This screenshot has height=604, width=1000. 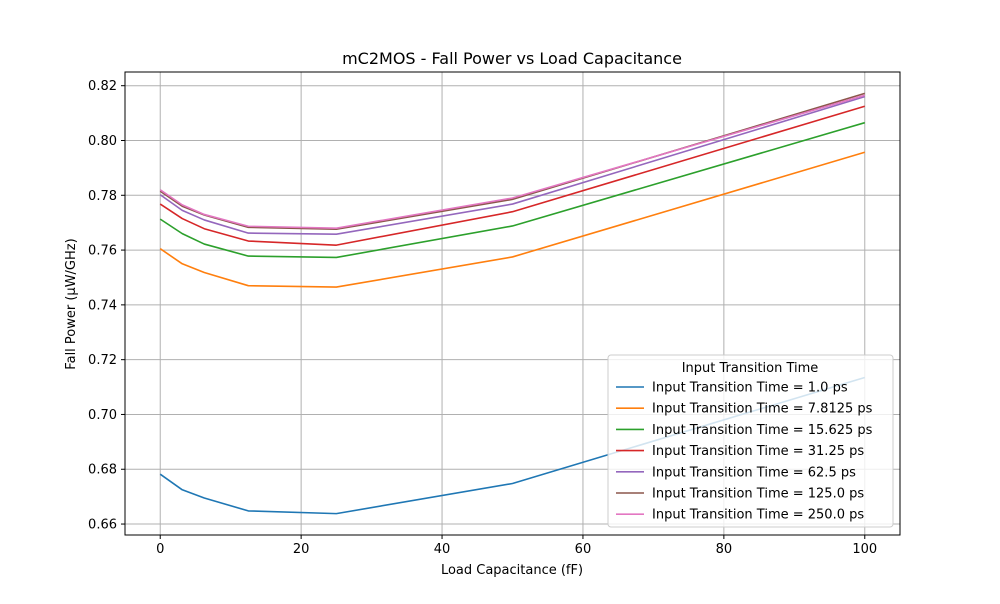 I want to click on legend-entry-label-4: Input Transition Time = 31.25 ps, so click(x=758, y=451).